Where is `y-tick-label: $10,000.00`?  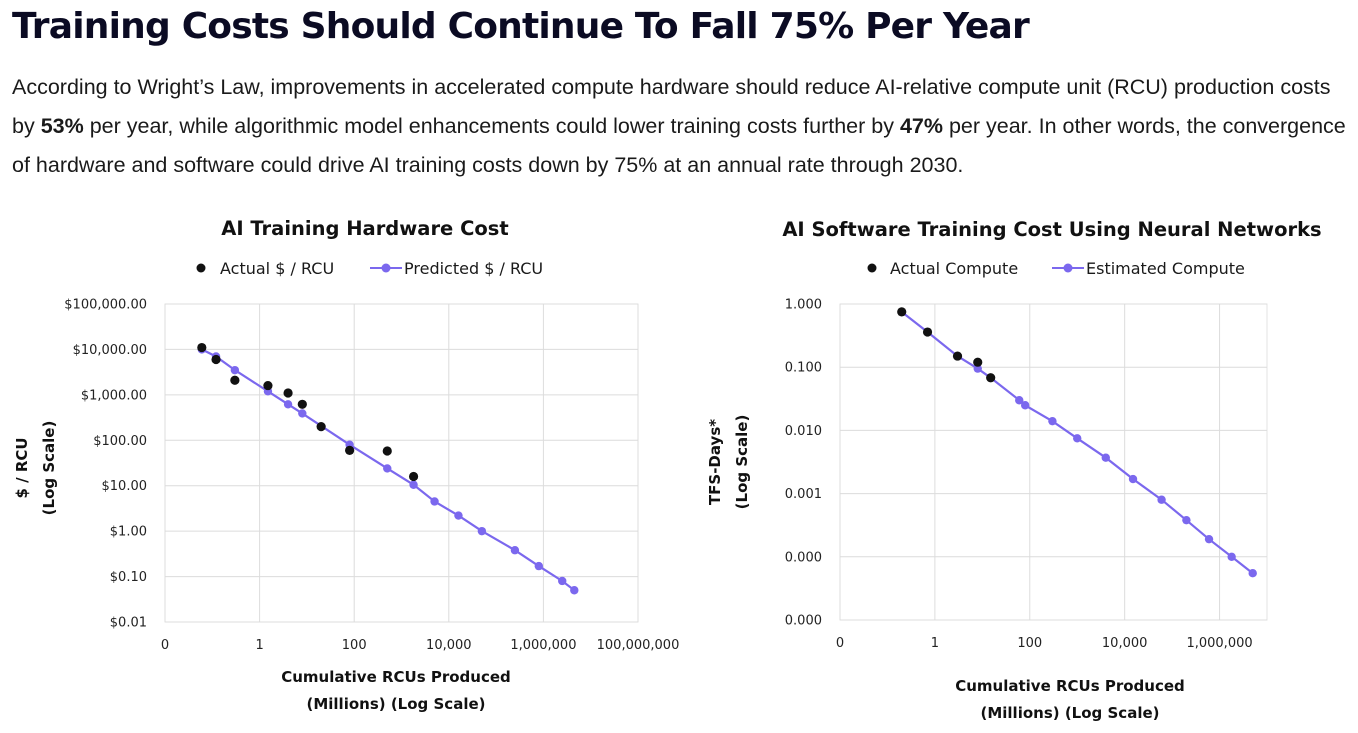 y-tick-label: $10,000.00 is located at coordinates (110, 350).